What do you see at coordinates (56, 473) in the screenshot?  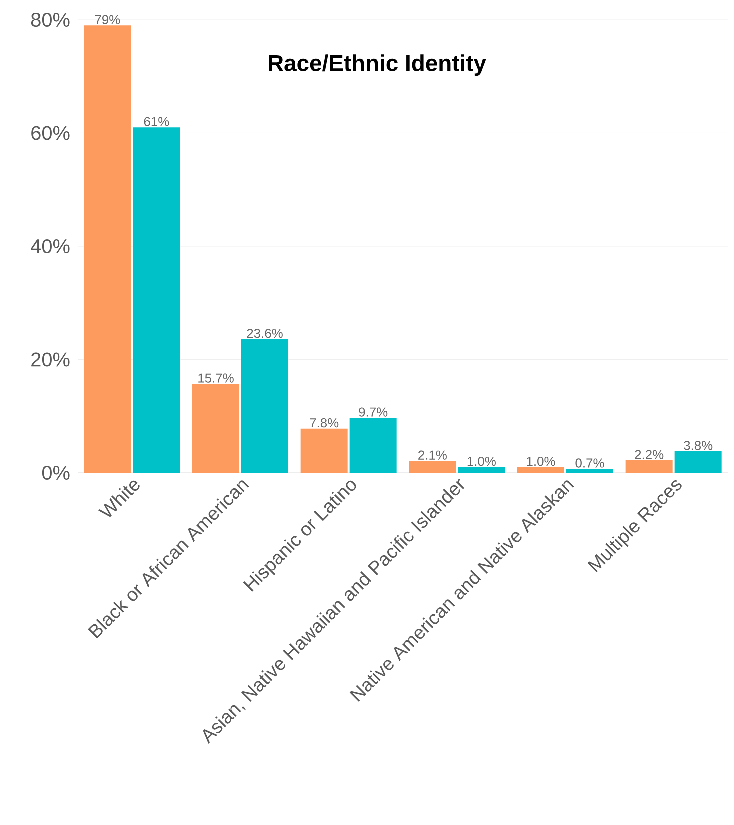 I see `y-tick-label: 0%` at bounding box center [56, 473].